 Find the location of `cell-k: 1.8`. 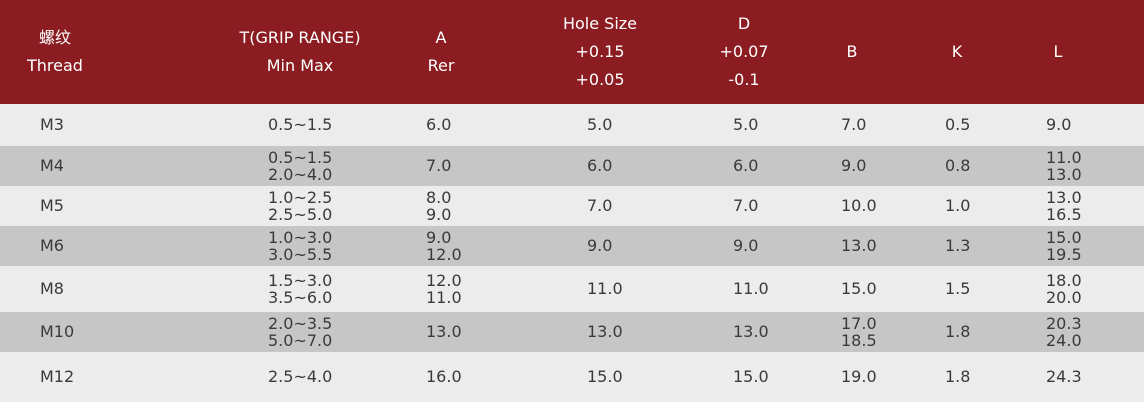

cell-k: 1.8 is located at coordinates (957, 332).